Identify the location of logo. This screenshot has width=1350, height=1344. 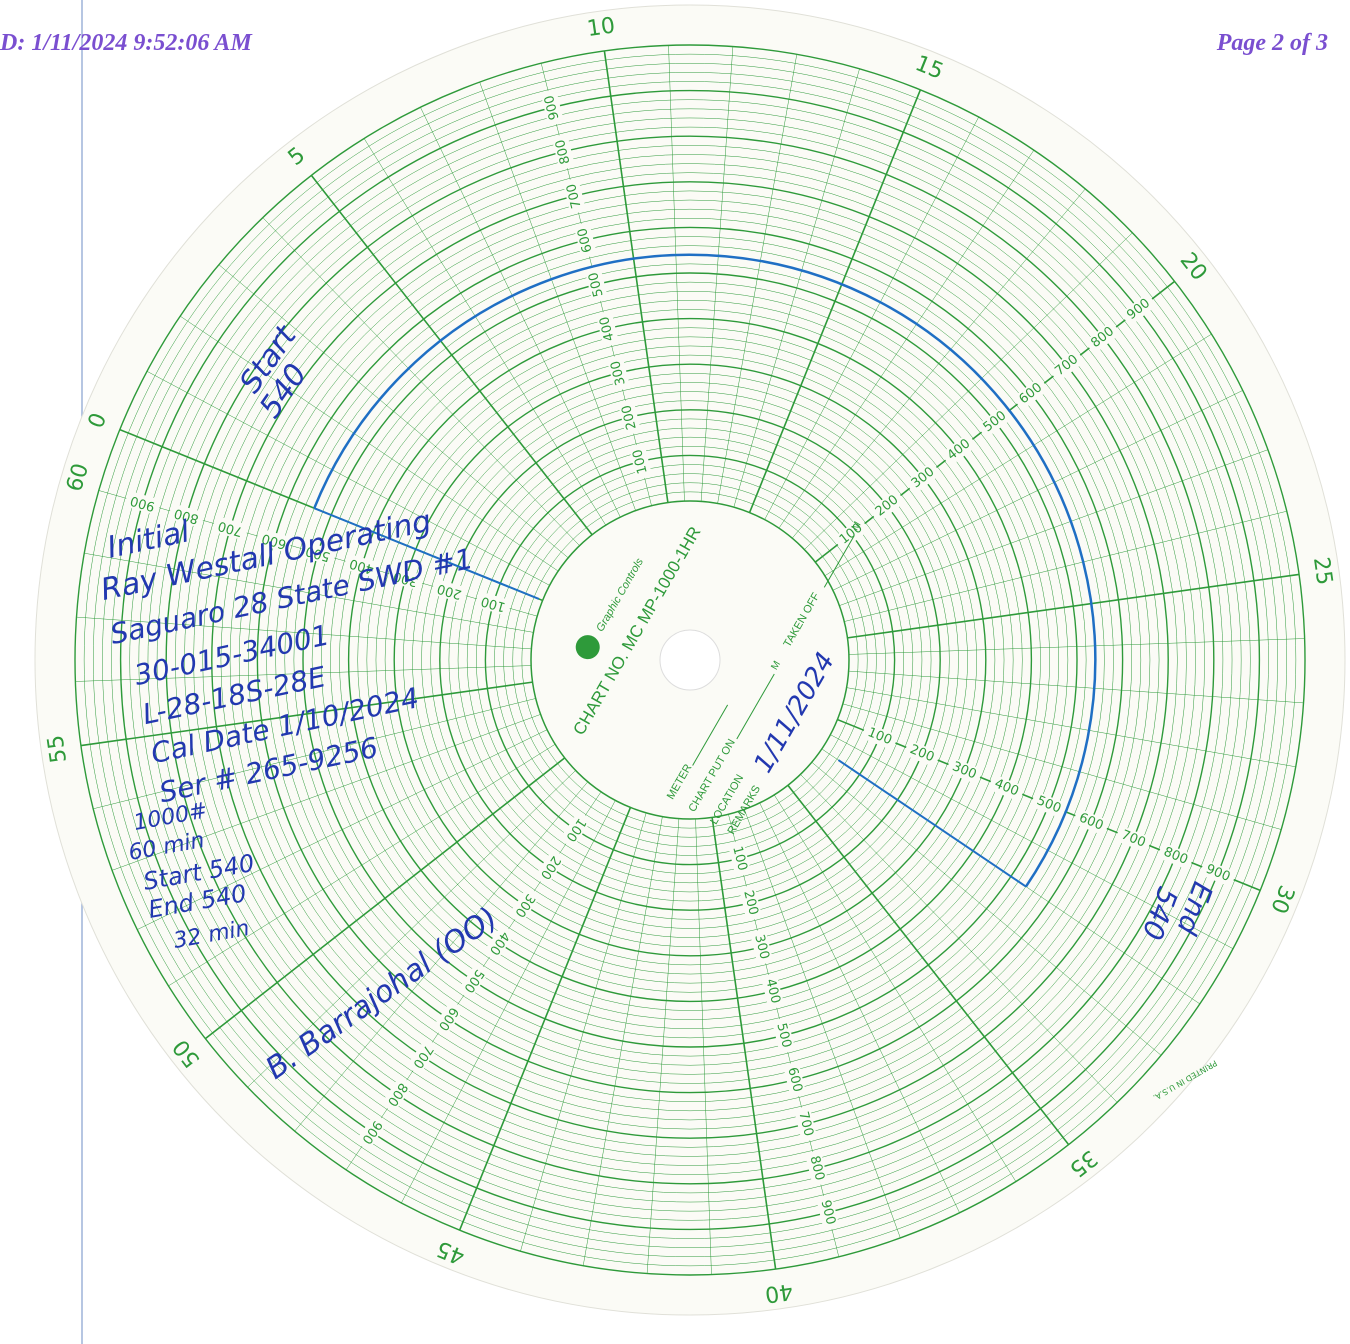
(587, 647).